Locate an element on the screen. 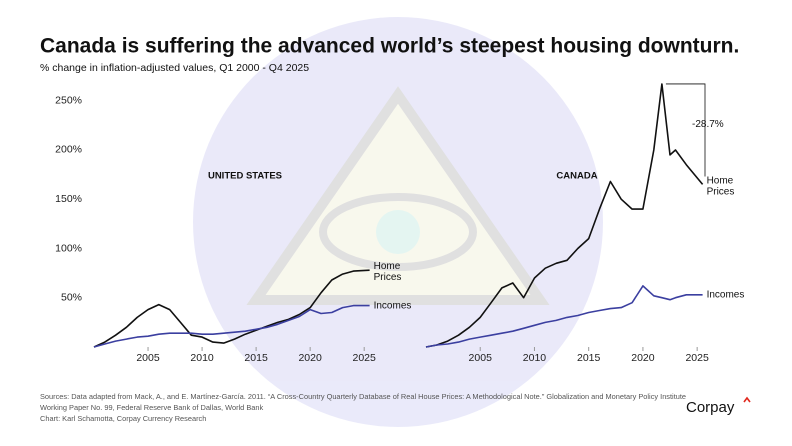 This screenshot has width=792, height=446. panel-label: UNITED STATES is located at coordinates (245, 176).